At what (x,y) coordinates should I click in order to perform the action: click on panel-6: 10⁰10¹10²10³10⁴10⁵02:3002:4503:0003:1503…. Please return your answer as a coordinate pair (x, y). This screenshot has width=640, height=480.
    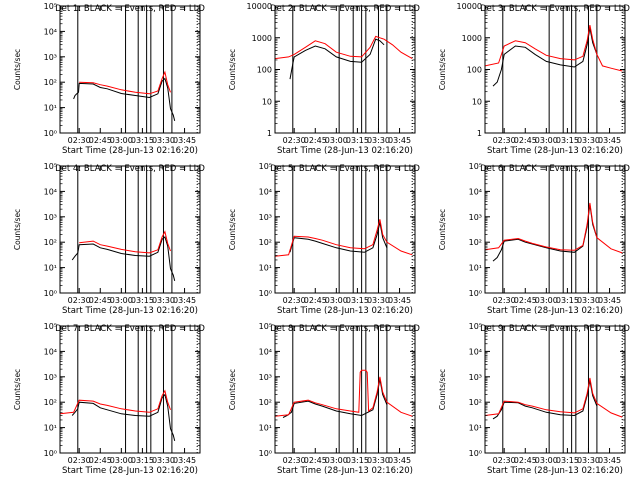
    Looking at the image, I should click on (534, 239).